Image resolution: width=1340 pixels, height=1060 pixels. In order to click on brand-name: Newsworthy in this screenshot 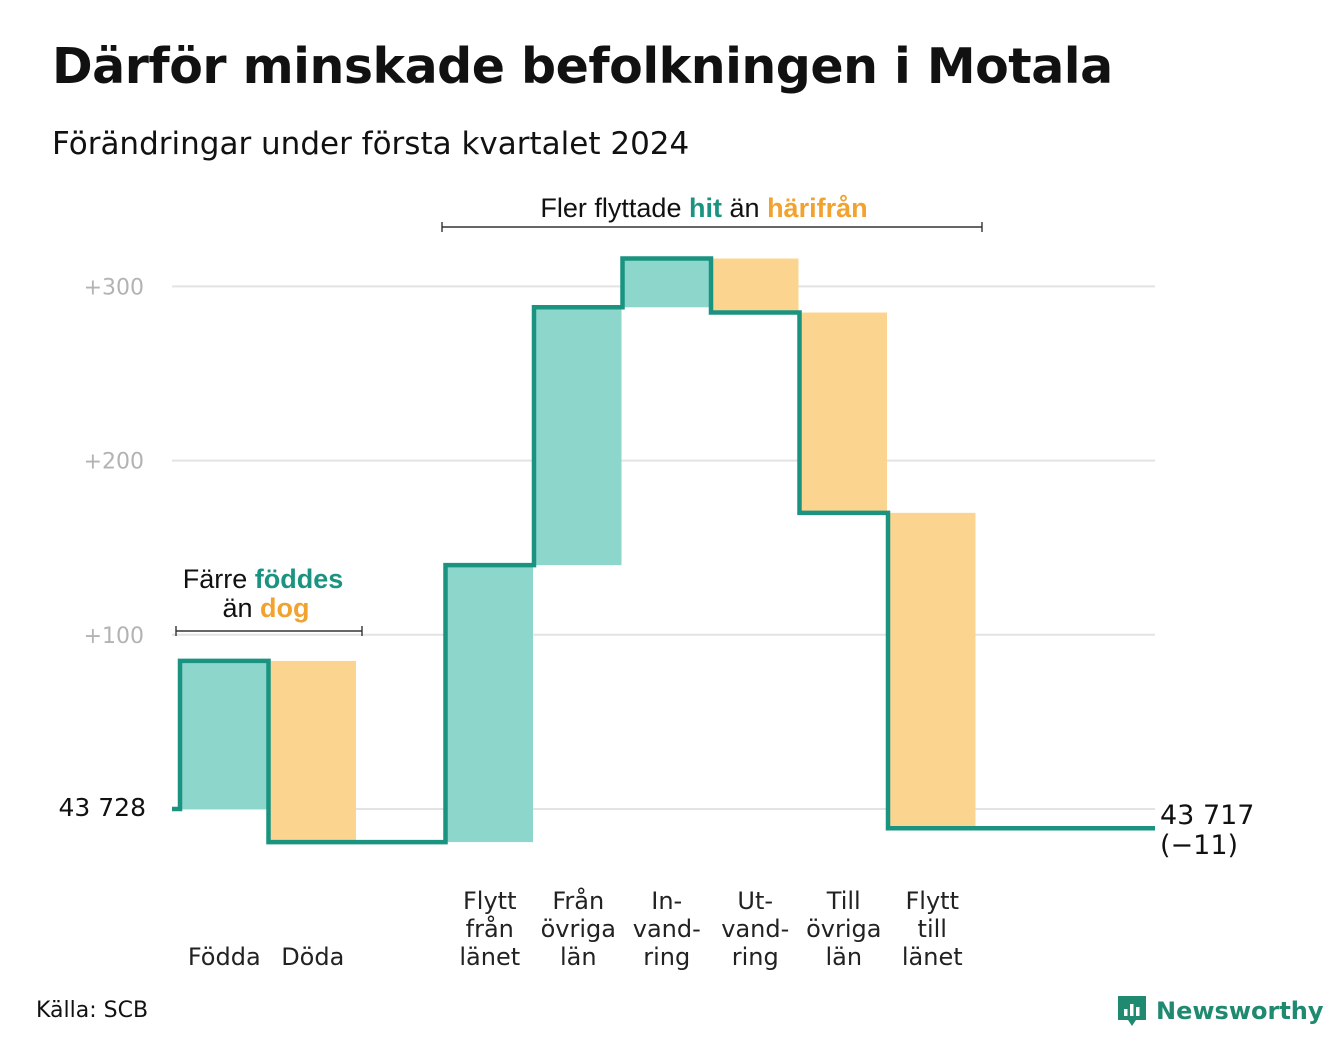, I will do `click(1240, 1011)`.